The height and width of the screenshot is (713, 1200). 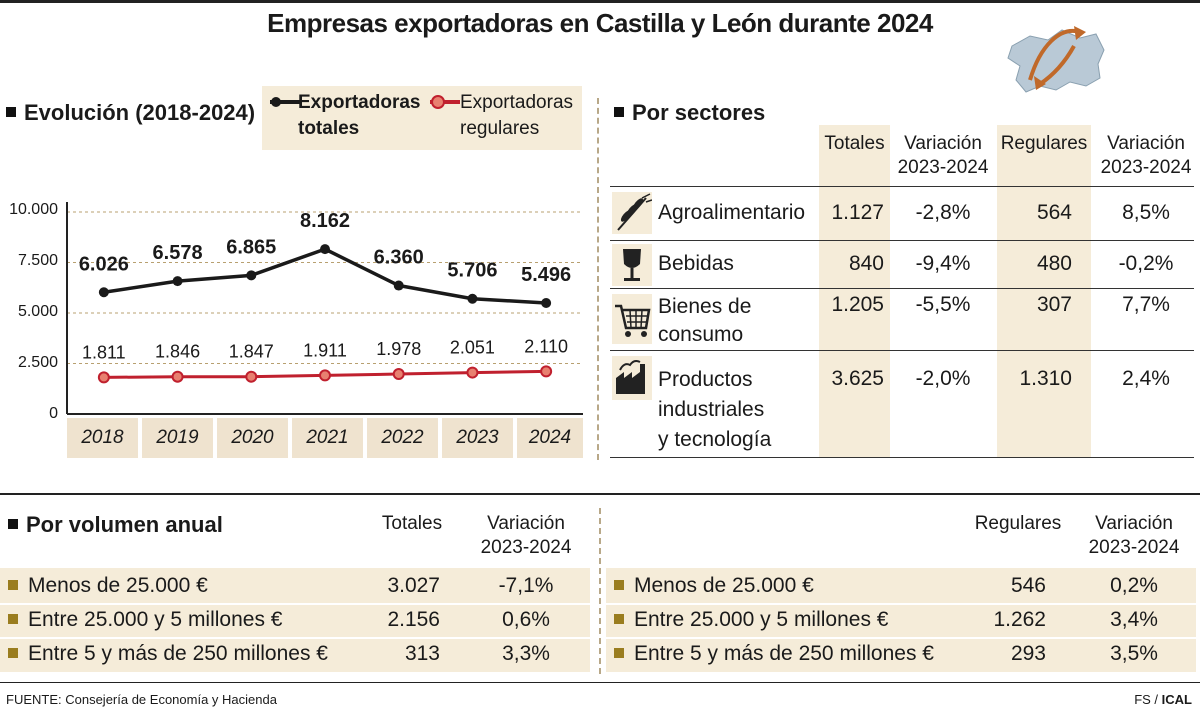 I want to click on sector-var-regulares: -0,2%, so click(x=1146, y=263).